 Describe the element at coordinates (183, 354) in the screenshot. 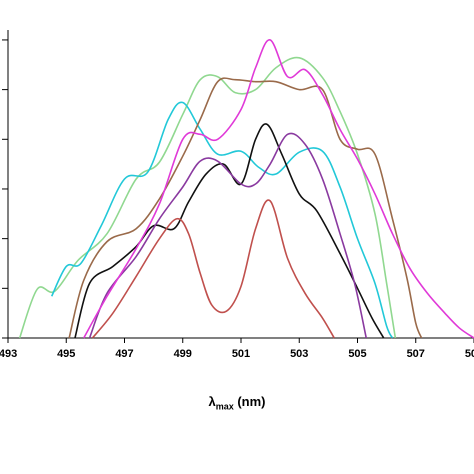

I see `x-tick-label: 499` at that location.